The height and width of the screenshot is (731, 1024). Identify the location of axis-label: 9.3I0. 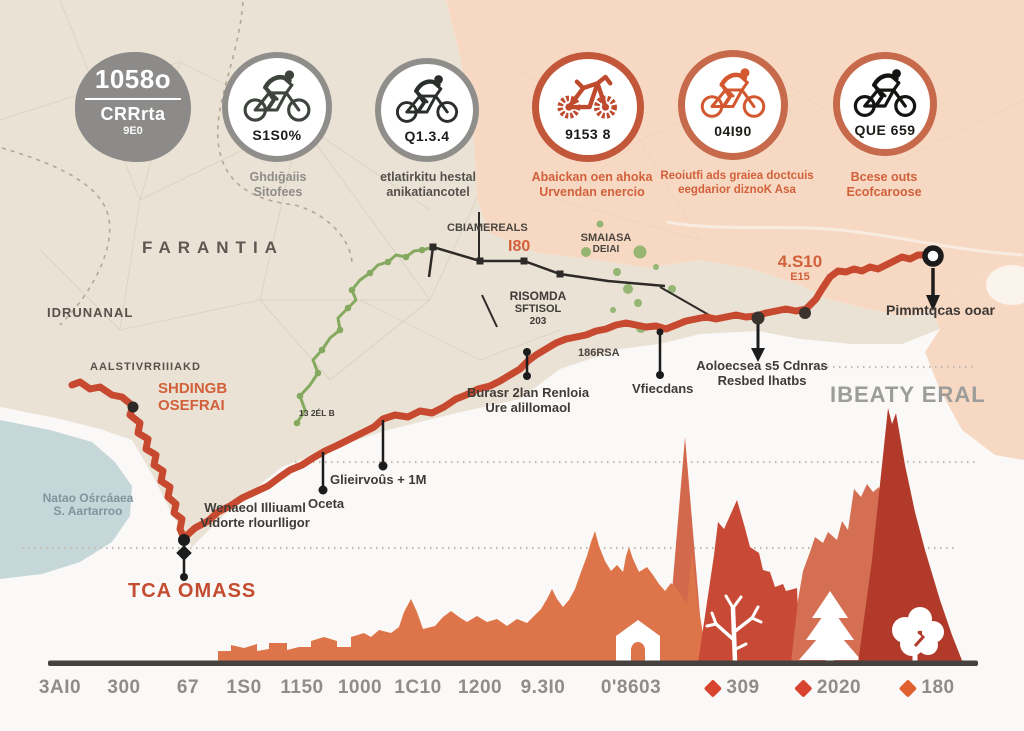
(543, 687).